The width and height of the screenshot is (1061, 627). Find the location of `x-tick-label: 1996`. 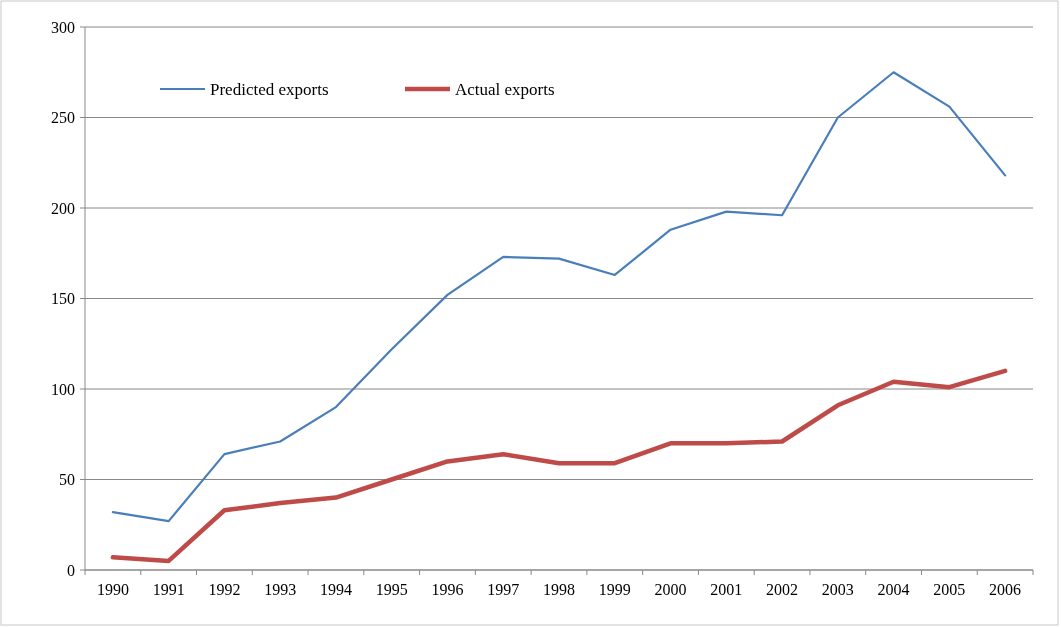

x-tick-label: 1996 is located at coordinates (447, 589).